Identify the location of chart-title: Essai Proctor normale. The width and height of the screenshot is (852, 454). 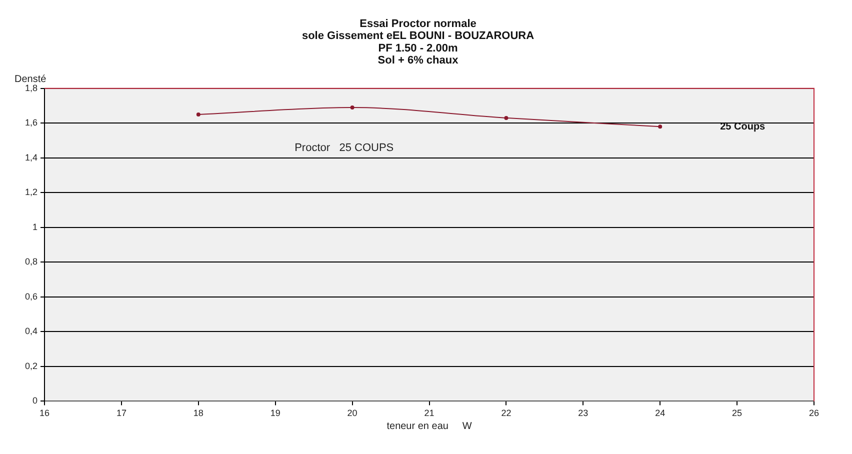
(418, 24).